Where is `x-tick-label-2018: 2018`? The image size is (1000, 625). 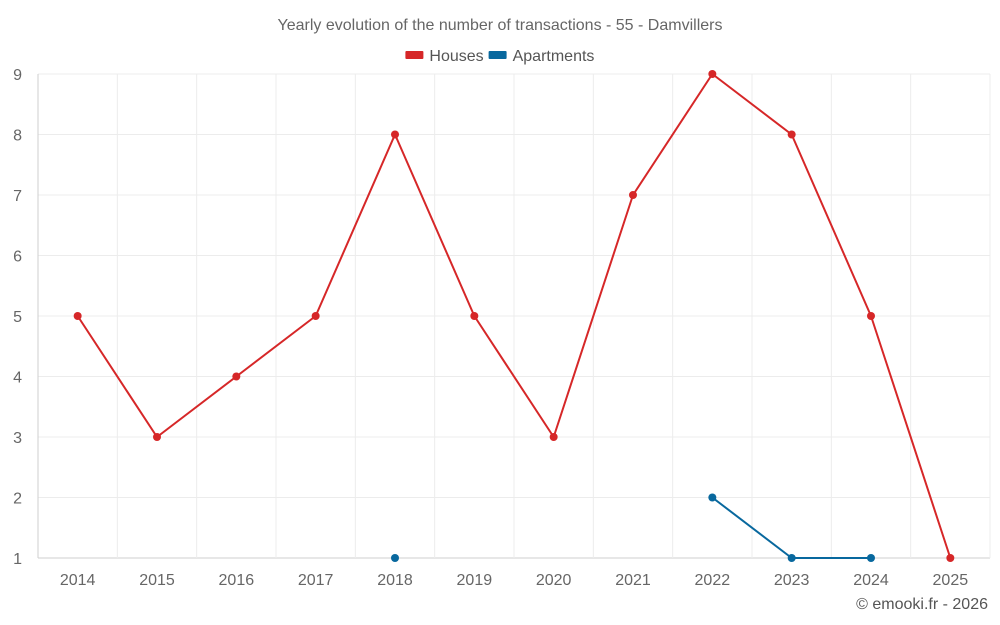
x-tick-label-2018: 2018 is located at coordinates (395, 580).